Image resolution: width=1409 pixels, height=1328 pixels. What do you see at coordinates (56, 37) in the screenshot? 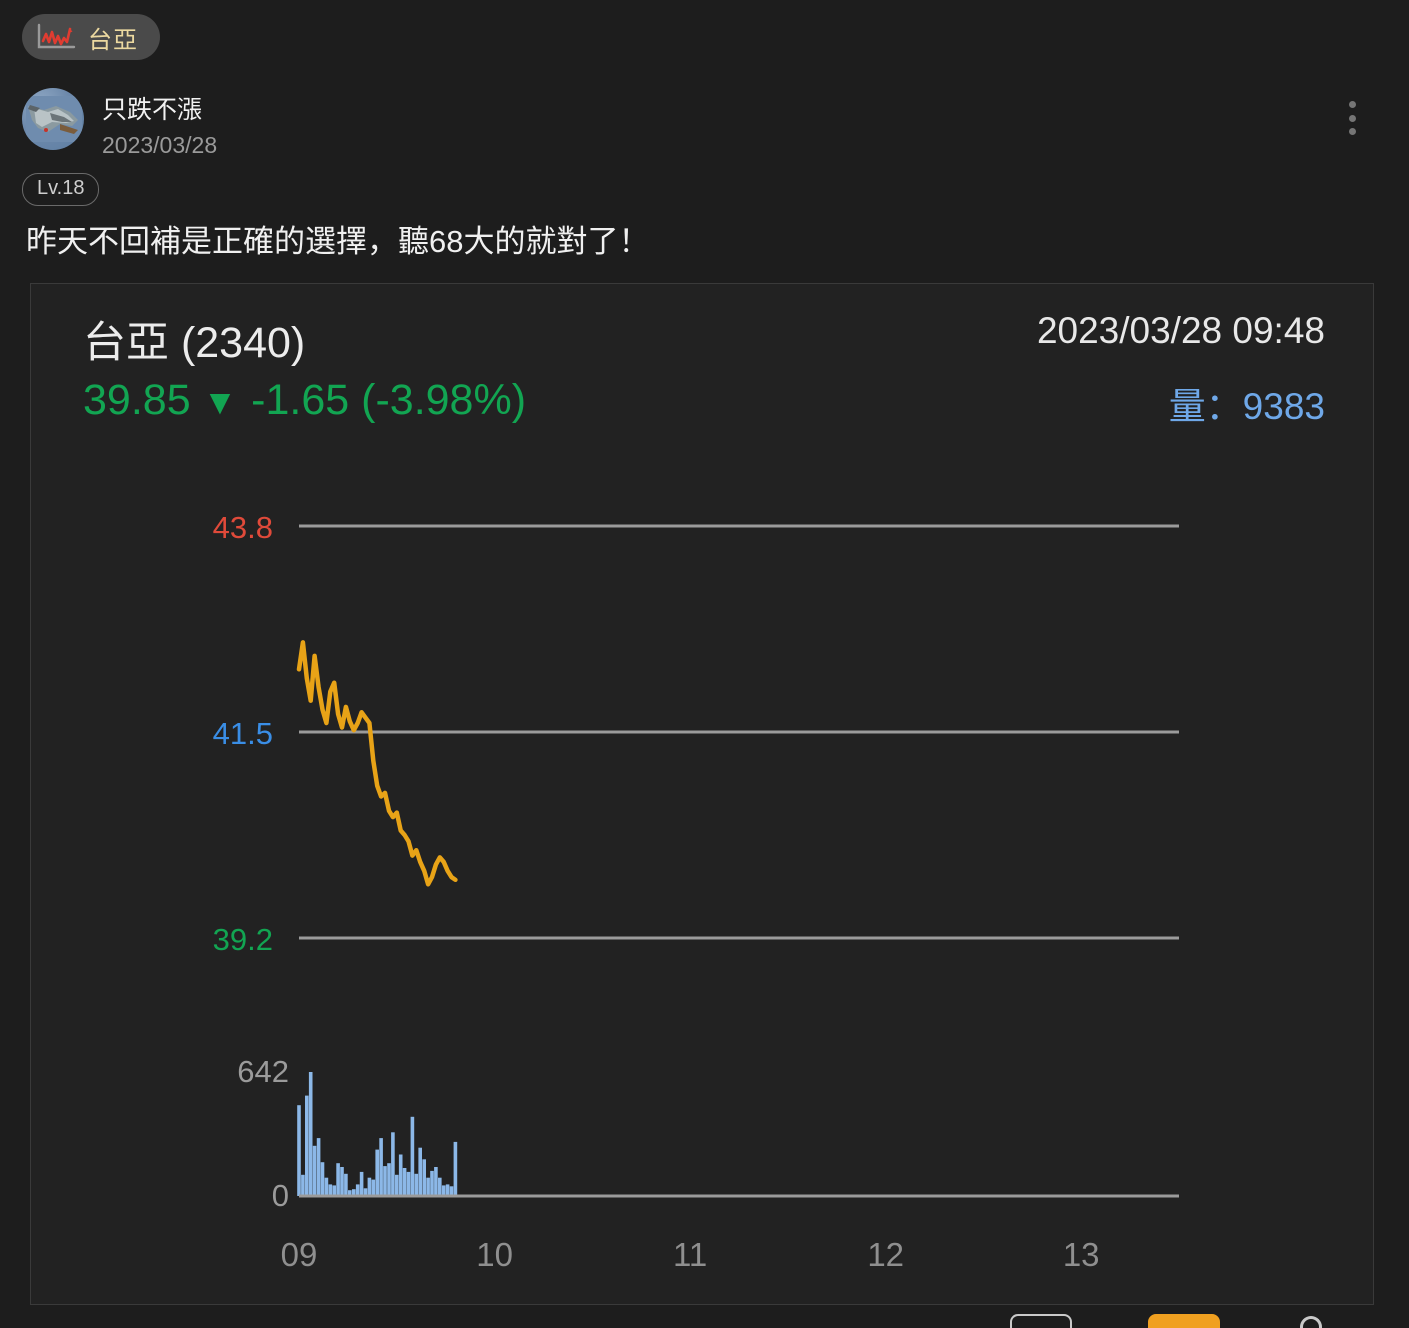
I see `line-chart-icon` at bounding box center [56, 37].